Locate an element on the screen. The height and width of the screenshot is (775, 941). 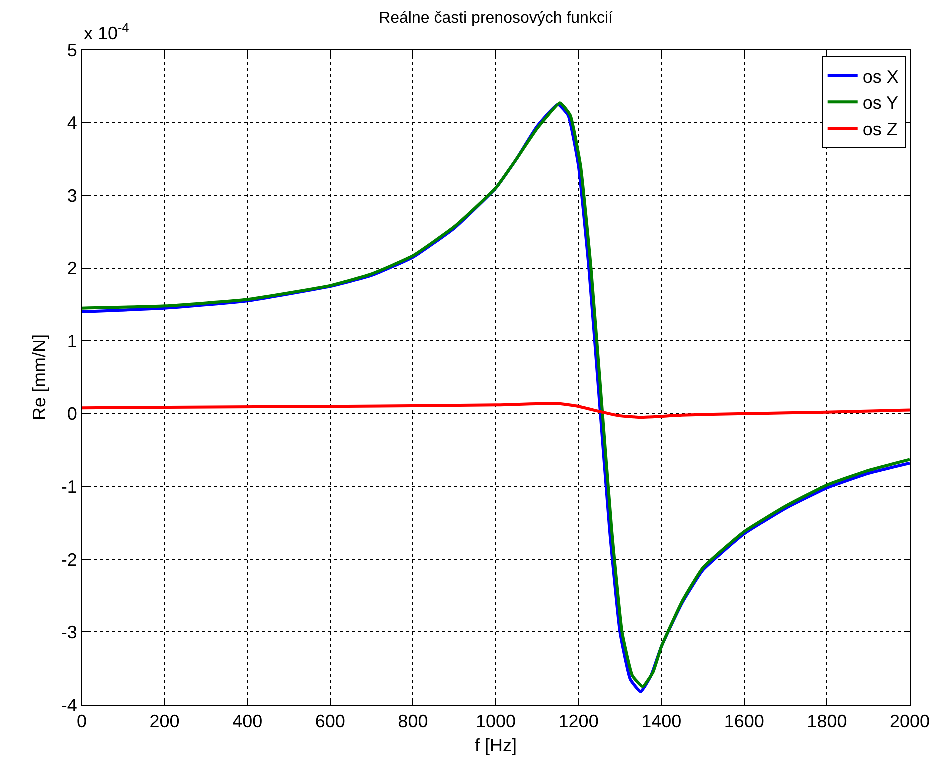
x-tick-label: 200 is located at coordinates (165, 722).